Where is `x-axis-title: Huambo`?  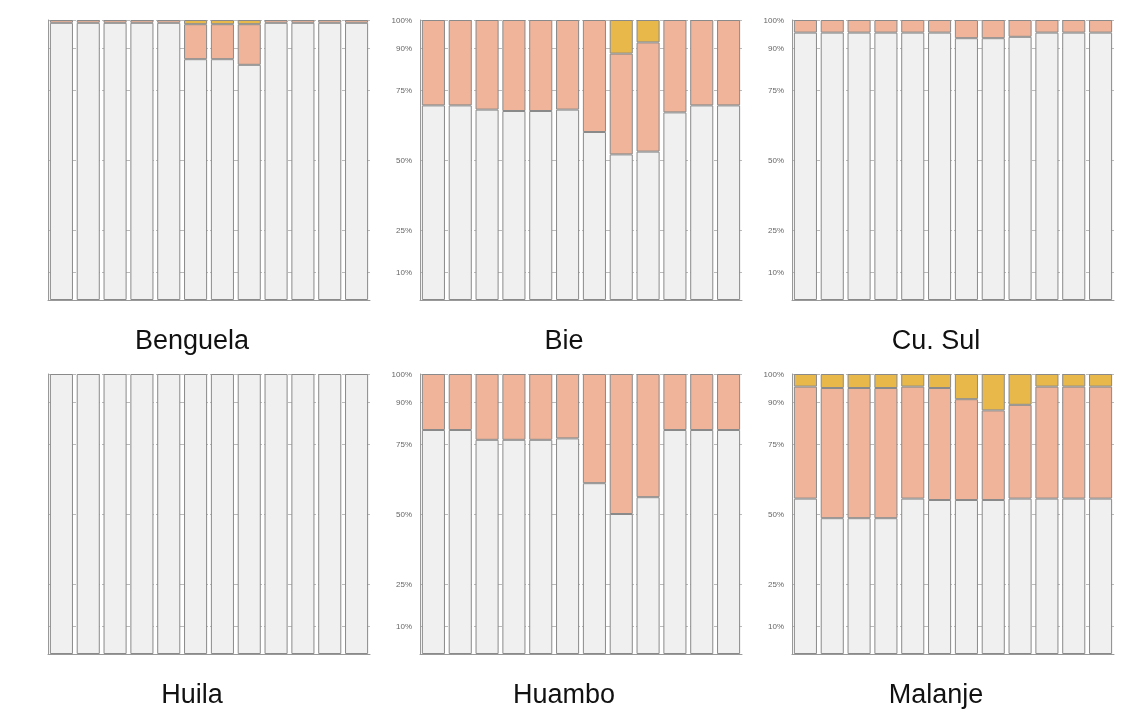 x-axis-title: Huambo is located at coordinates (564, 693).